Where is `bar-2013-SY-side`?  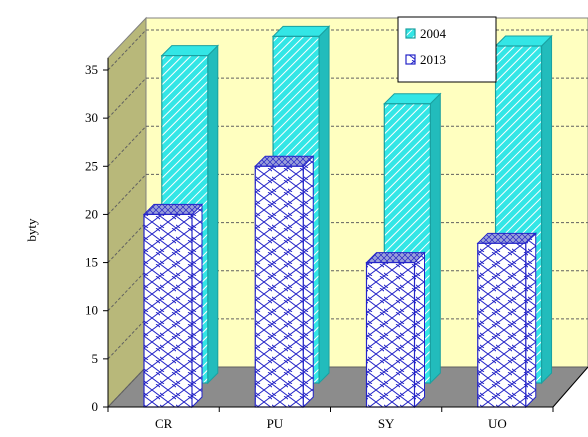
bar-2013-SY-side is located at coordinates (419, 330).